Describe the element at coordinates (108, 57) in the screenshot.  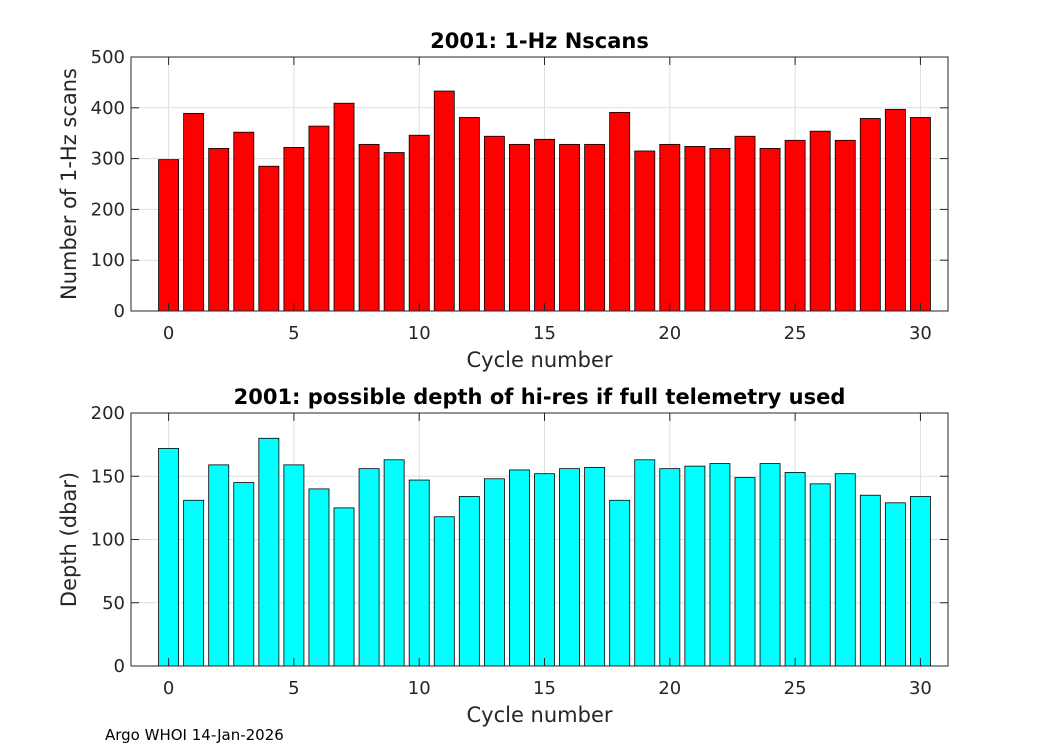
I see `y-tick-label: 500` at that location.